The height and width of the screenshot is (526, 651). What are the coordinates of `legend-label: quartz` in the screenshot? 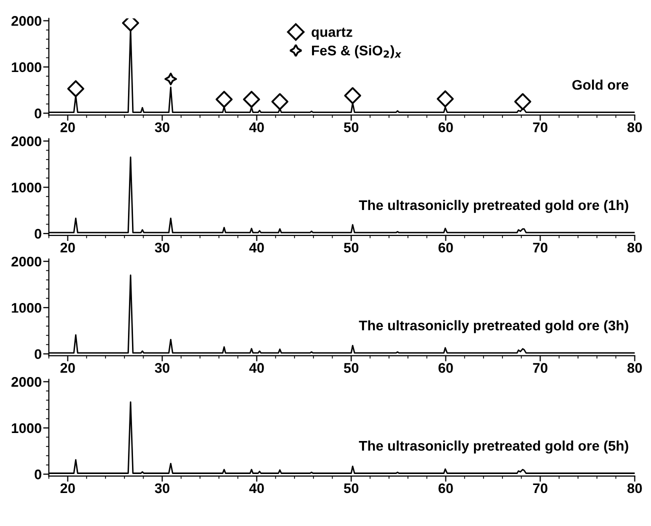 It's located at (332, 34).